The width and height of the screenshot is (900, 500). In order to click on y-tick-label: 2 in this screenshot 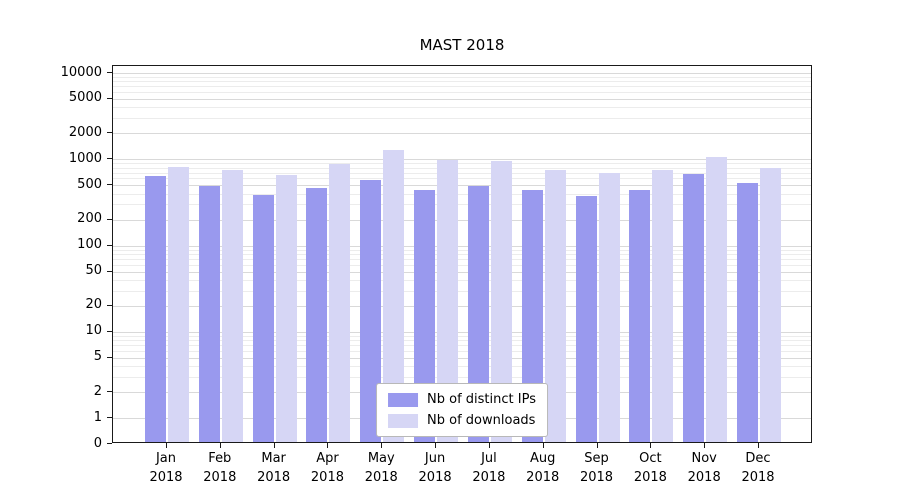, I will do `click(97, 391)`.